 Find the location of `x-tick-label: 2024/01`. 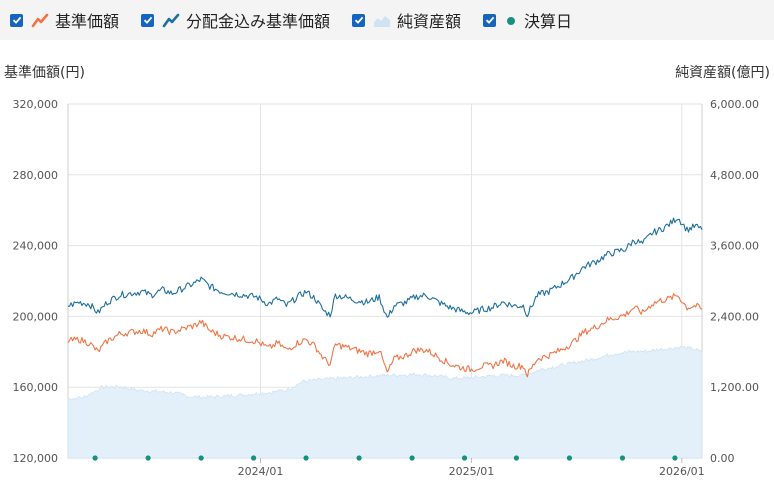

x-tick-label: 2024/01 is located at coordinates (261, 471).